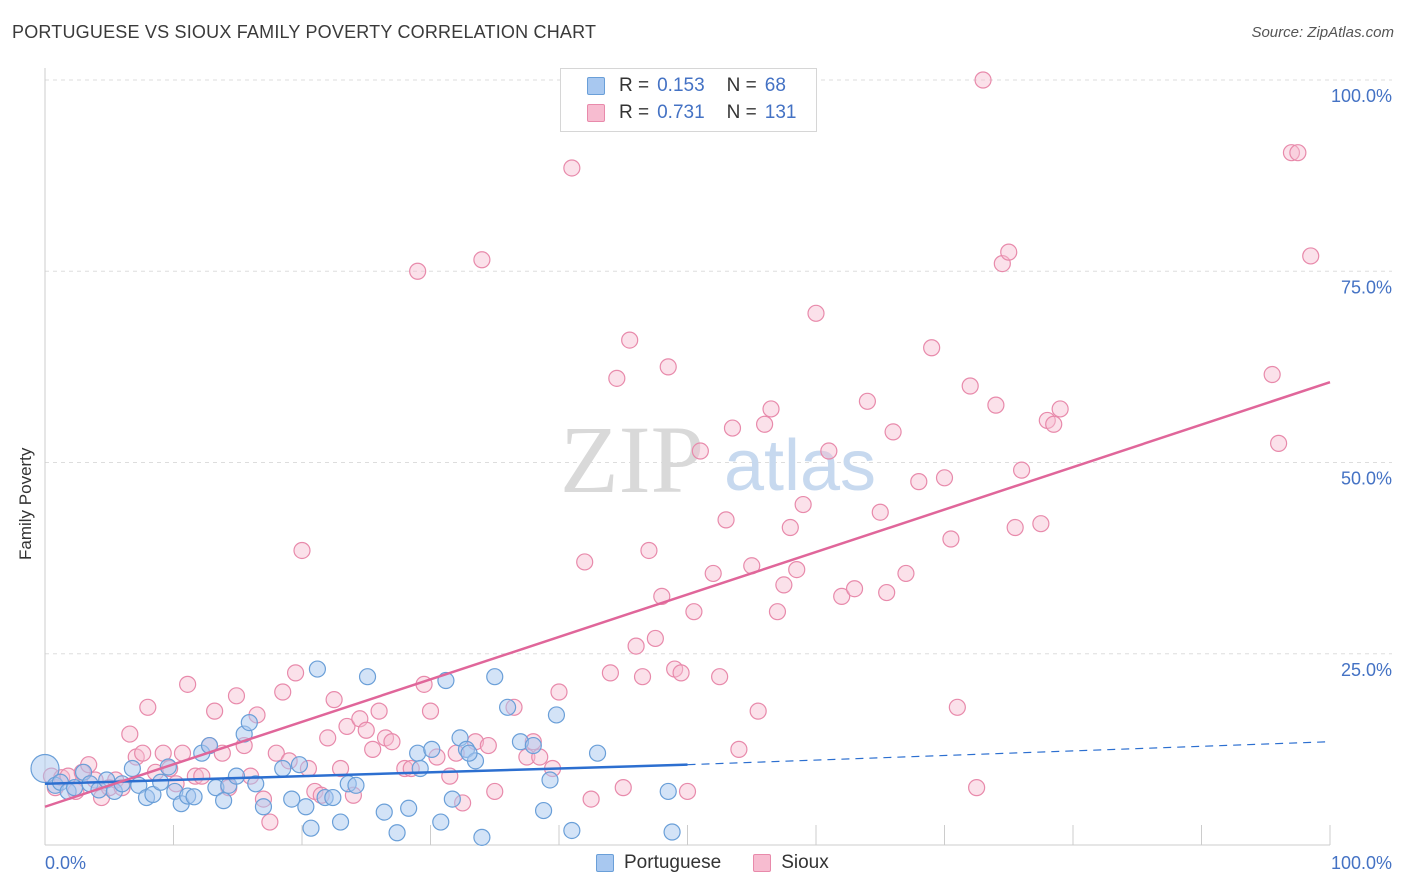  What do you see at coordinates (673, 862) in the screenshot?
I see `series-label-portuguese: Portuguese` at bounding box center [673, 862].